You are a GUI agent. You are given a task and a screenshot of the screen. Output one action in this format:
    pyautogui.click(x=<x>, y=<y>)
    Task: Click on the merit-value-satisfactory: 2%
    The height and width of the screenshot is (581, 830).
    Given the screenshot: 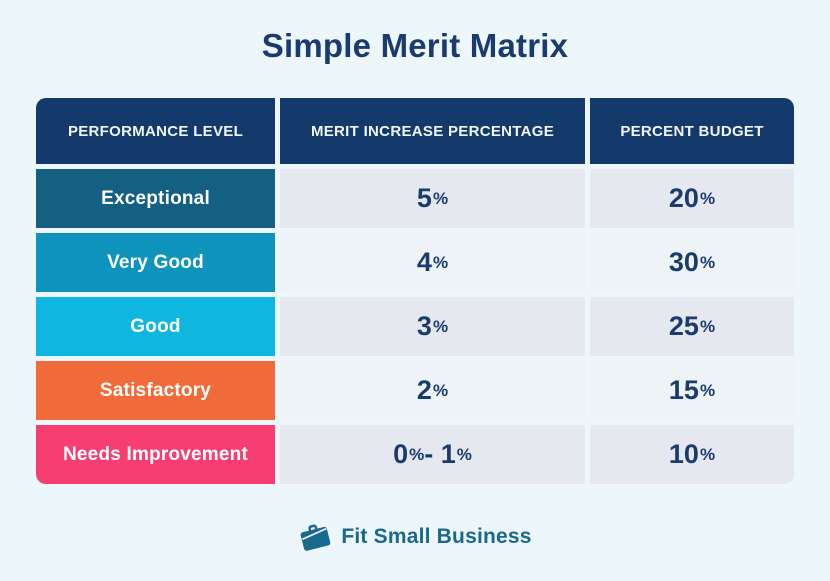 What is the action you would take?
    pyautogui.click(x=432, y=390)
    